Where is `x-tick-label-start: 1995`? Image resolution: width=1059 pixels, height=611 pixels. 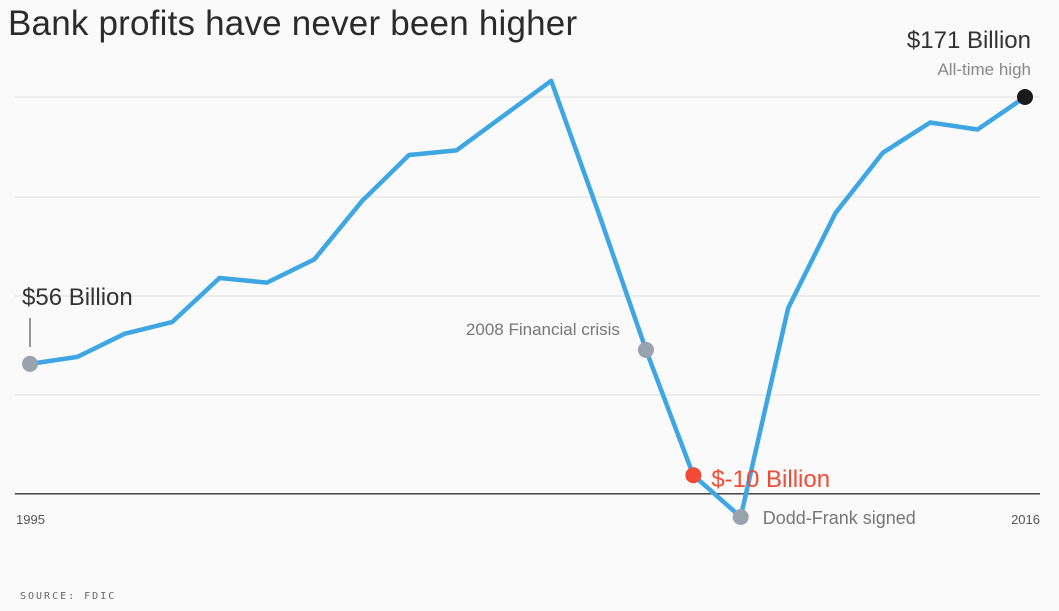 x-tick-label-start: 1995 is located at coordinates (30, 519).